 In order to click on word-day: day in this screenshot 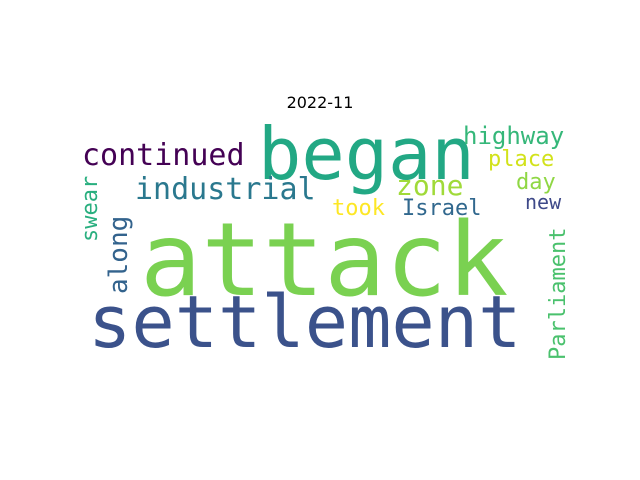, I will do `click(536, 182)`.